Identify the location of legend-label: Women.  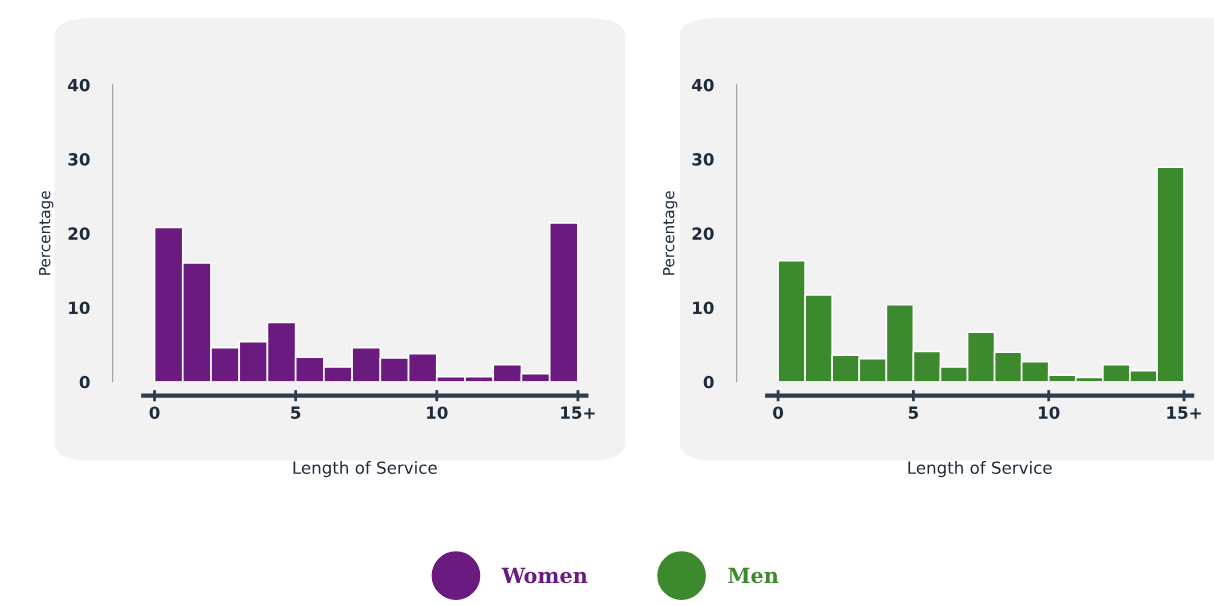
(544, 575).